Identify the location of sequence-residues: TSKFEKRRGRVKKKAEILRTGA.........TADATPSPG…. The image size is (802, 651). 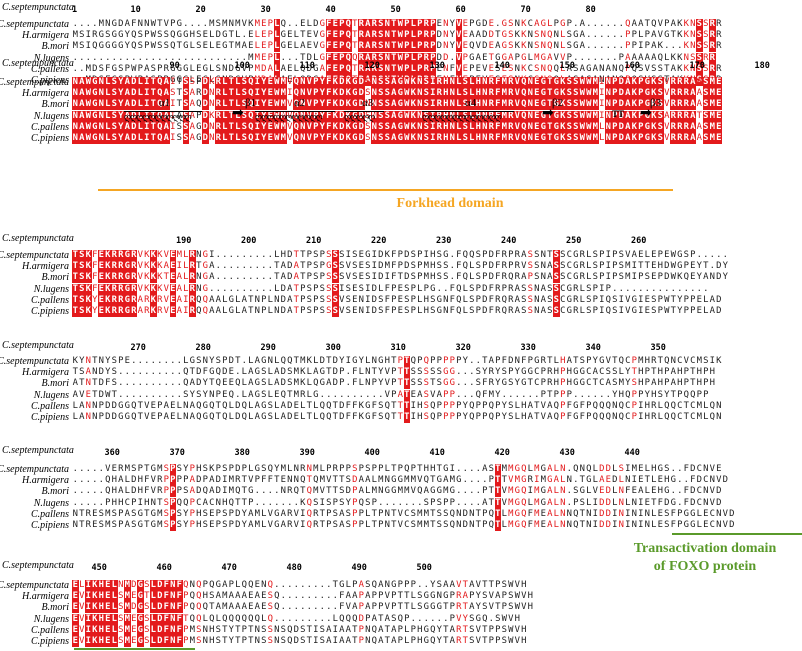
(400, 267).